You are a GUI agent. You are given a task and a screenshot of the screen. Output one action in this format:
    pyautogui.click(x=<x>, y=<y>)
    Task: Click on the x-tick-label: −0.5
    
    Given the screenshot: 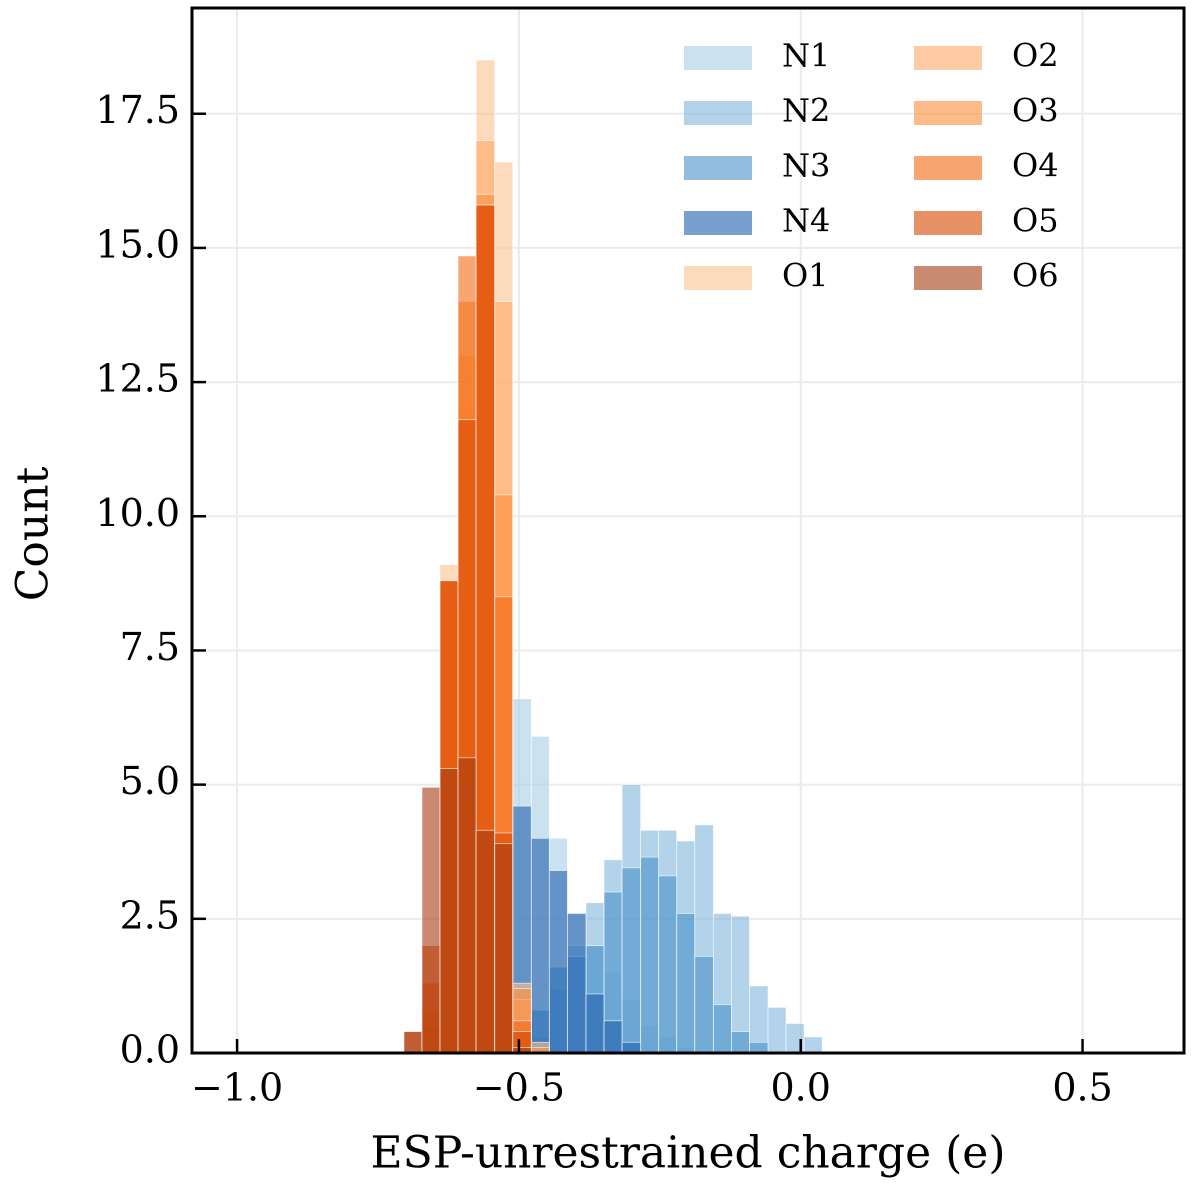 What is the action you would take?
    pyautogui.click(x=519, y=1088)
    